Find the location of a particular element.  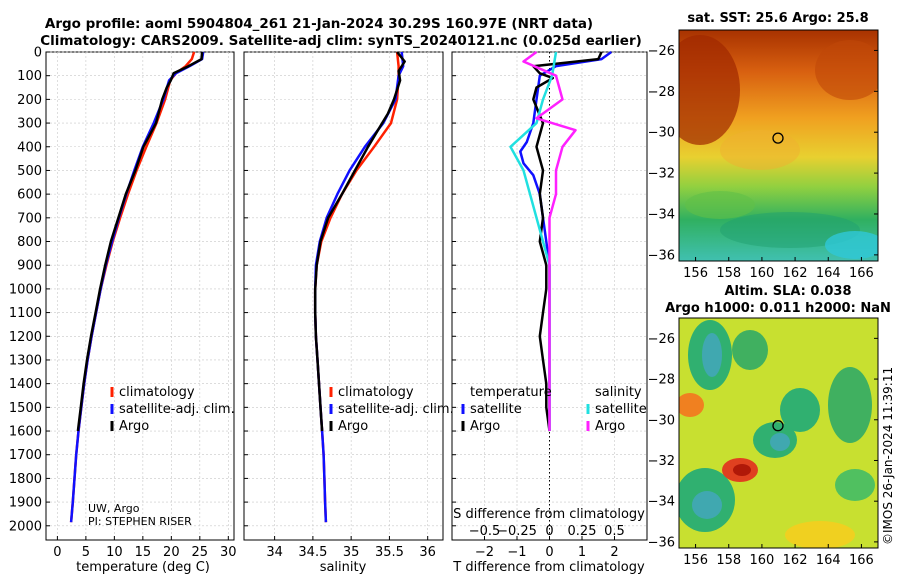

y-tick-label: 800 is located at coordinates (29, 242).